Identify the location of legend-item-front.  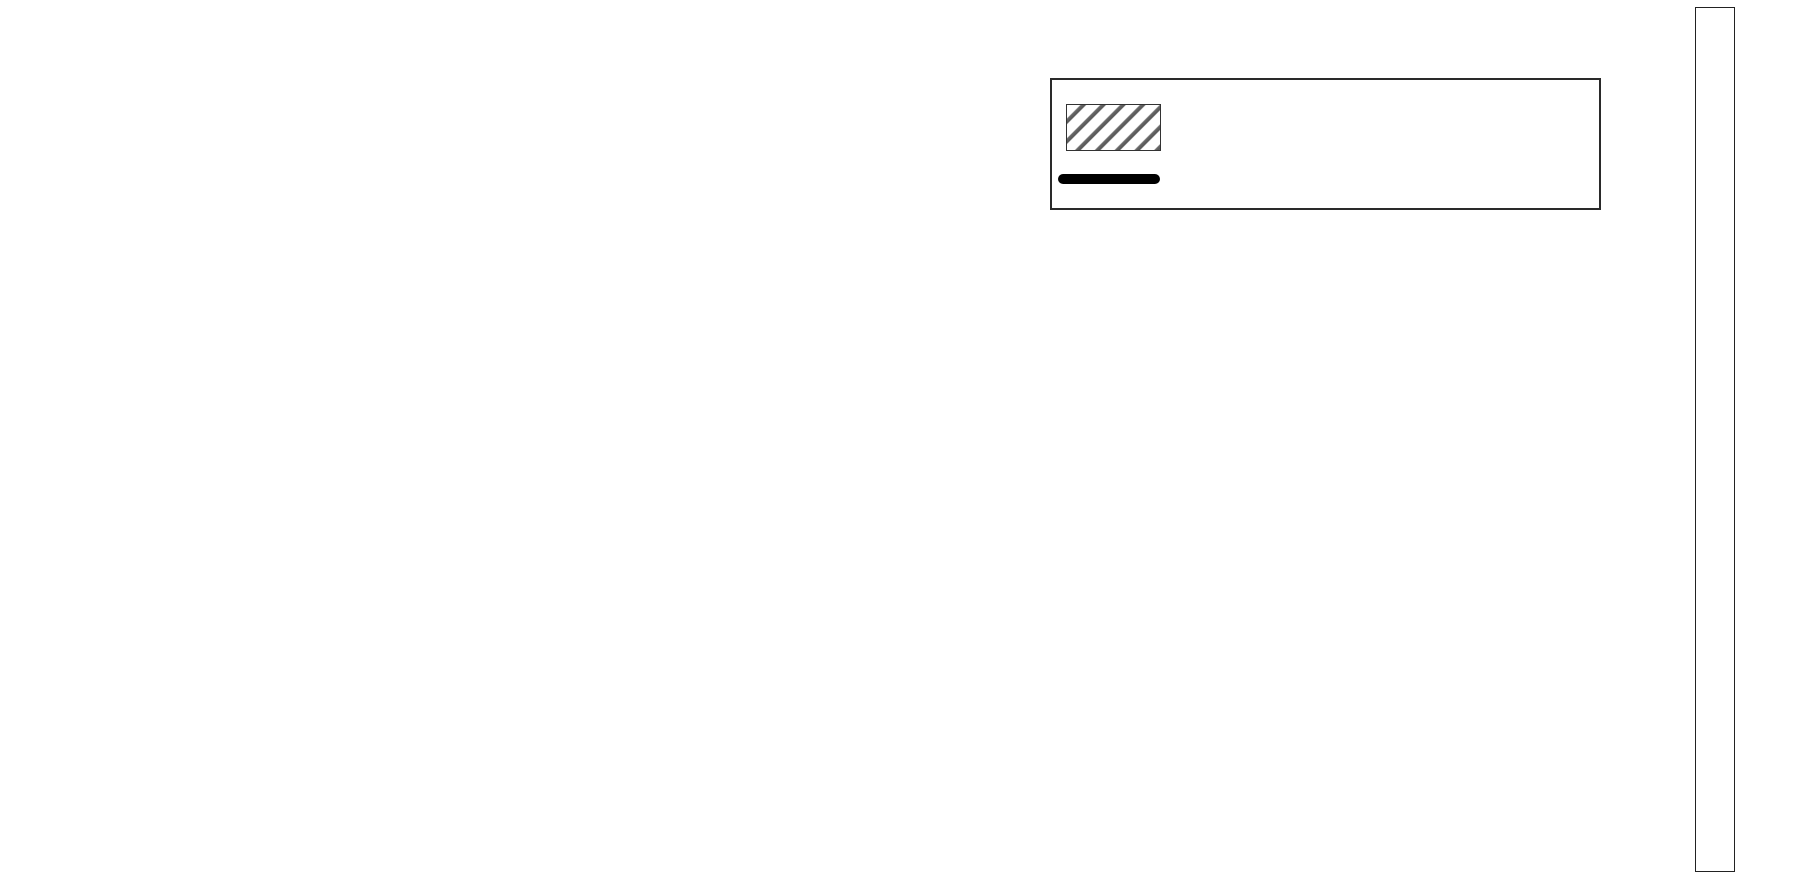
(1325, 178).